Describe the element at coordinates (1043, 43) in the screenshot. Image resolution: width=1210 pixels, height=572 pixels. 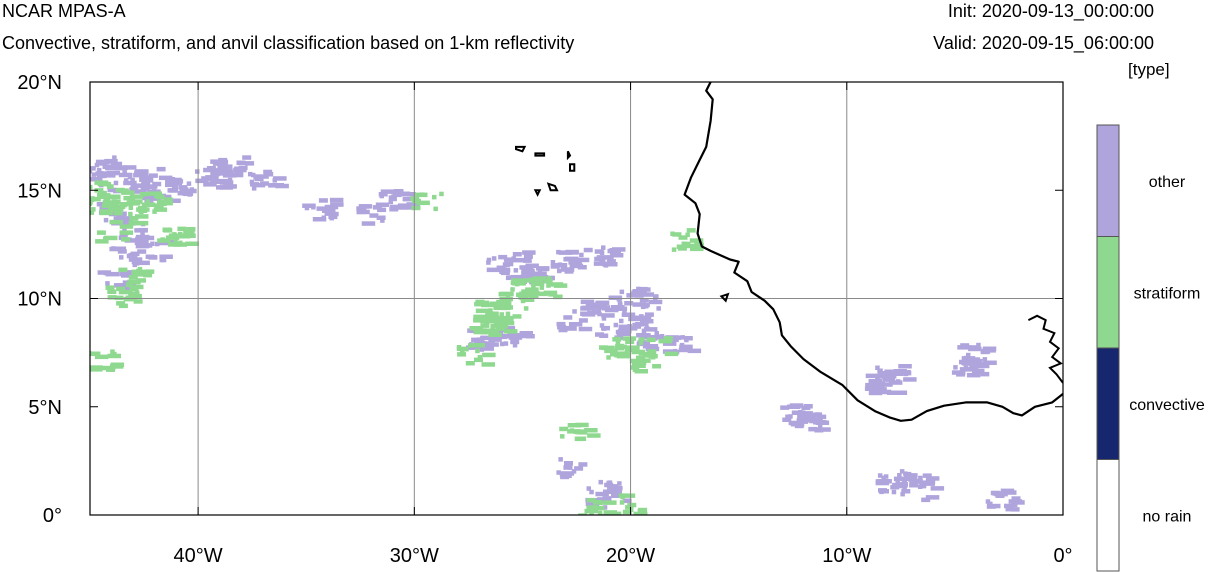
I see `valid-time: Valid: 2020-09-15_06:00:00` at that location.